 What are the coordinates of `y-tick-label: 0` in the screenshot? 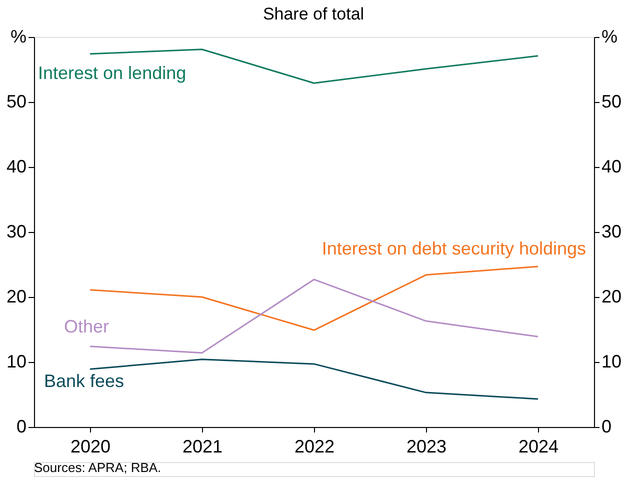 It's located at (21, 426).